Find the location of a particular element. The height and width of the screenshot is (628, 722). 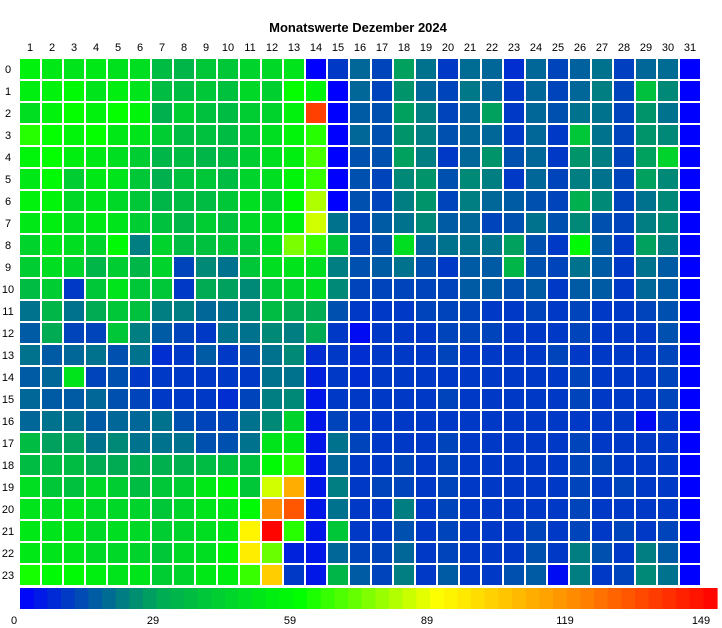

y-tick-label: 12 is located at coordinates (8, 334).